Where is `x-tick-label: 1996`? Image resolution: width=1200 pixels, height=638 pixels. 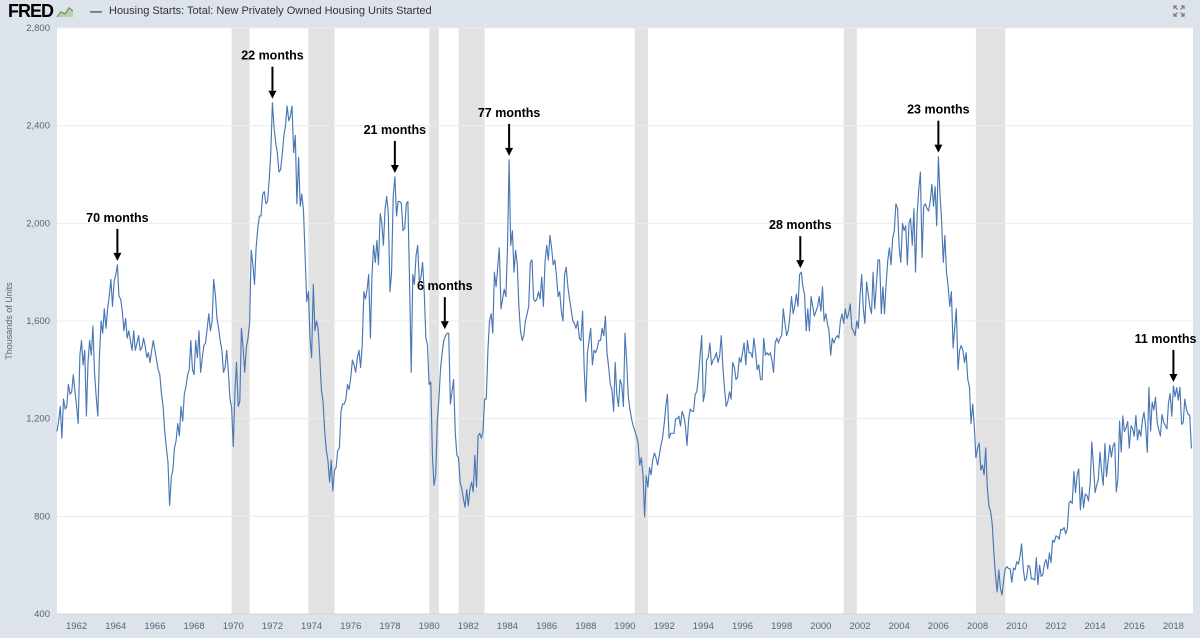
x-tick-label: 1996 is located at coordinates (742, 626).